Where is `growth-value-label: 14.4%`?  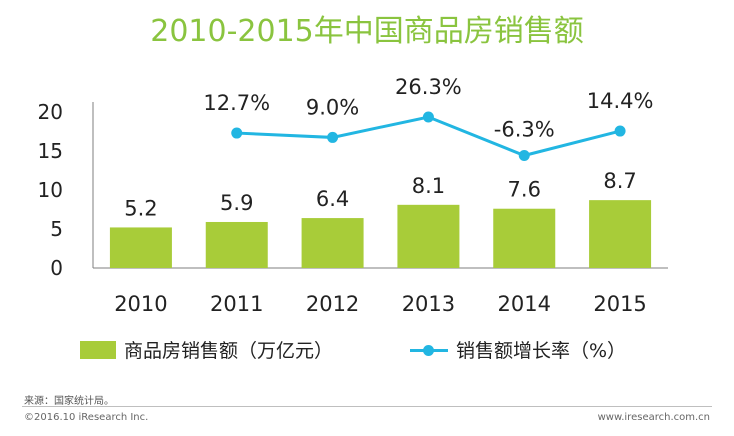 growth-value-label: 14.4% is located at coordinates (620, 101).